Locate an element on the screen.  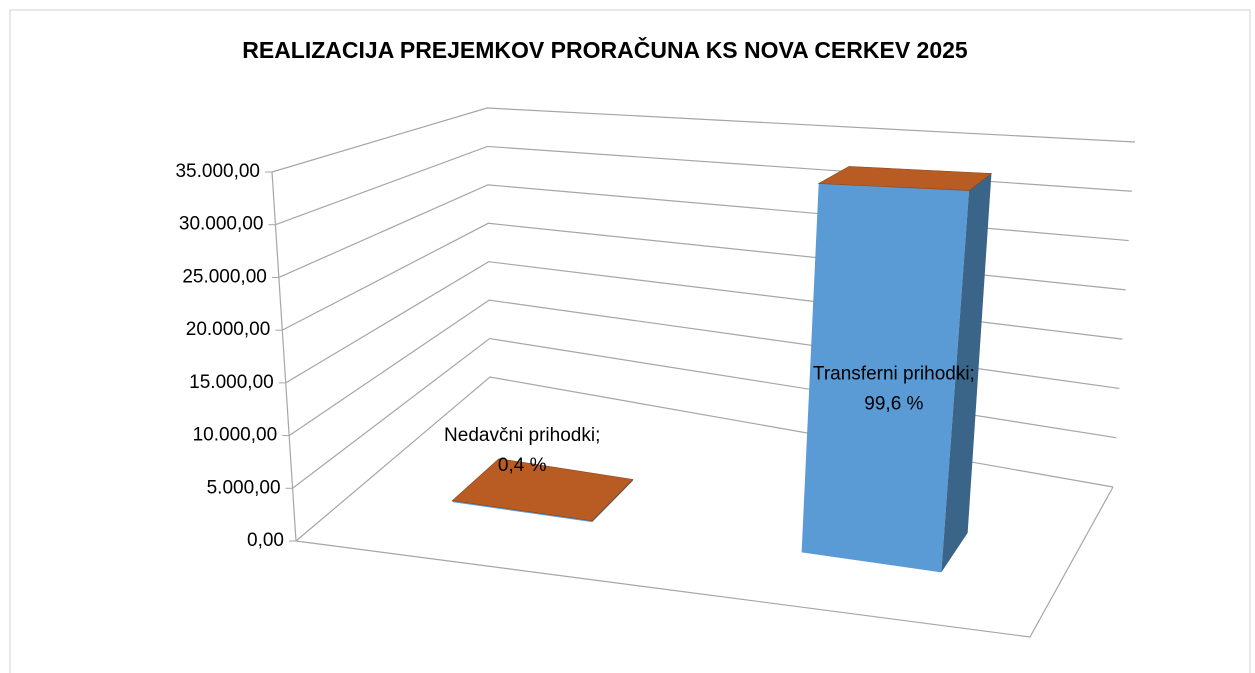
floor-edge is located at coordinates (704, 562).